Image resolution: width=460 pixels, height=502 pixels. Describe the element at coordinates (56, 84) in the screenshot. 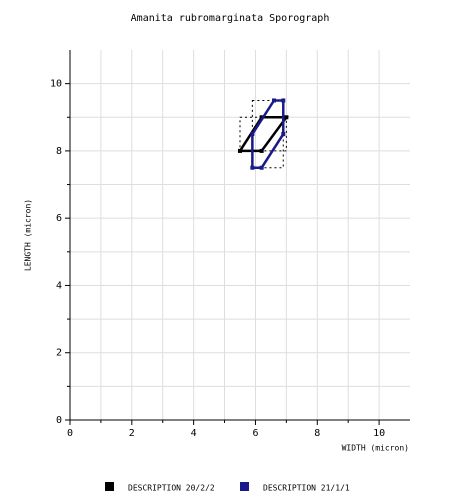

I see `y-tick-label: 10` at that location.